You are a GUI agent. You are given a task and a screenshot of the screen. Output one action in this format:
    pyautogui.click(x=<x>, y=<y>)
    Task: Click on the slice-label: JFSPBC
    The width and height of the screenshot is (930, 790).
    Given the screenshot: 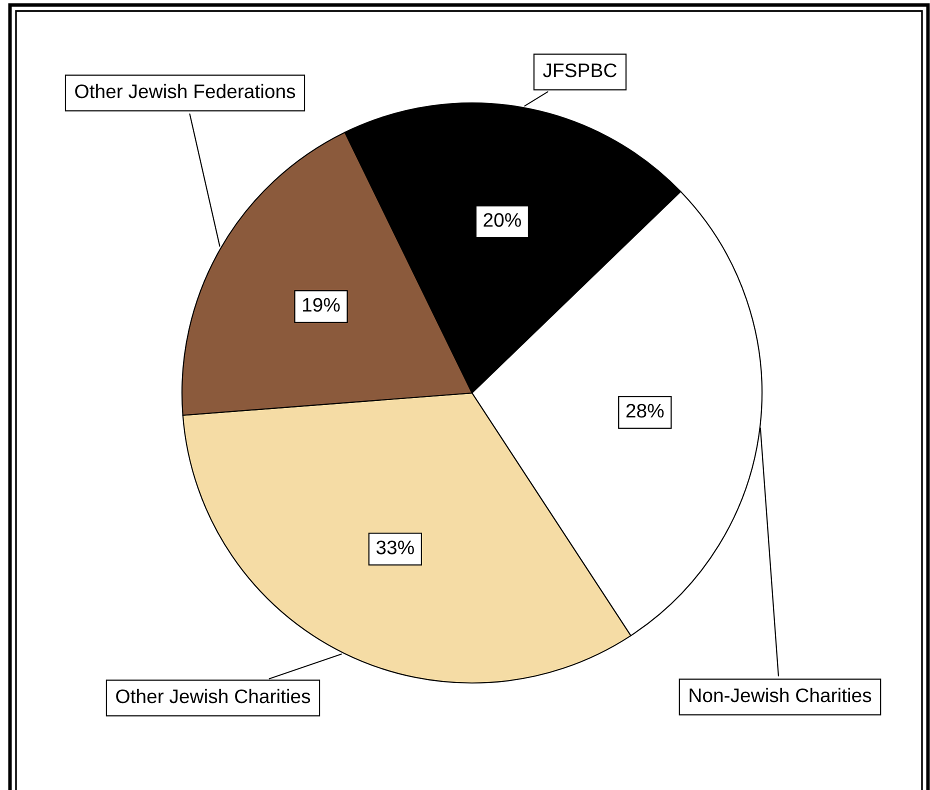 What is the action you would take?
    pyautogui.click(x=580, y=70)
    